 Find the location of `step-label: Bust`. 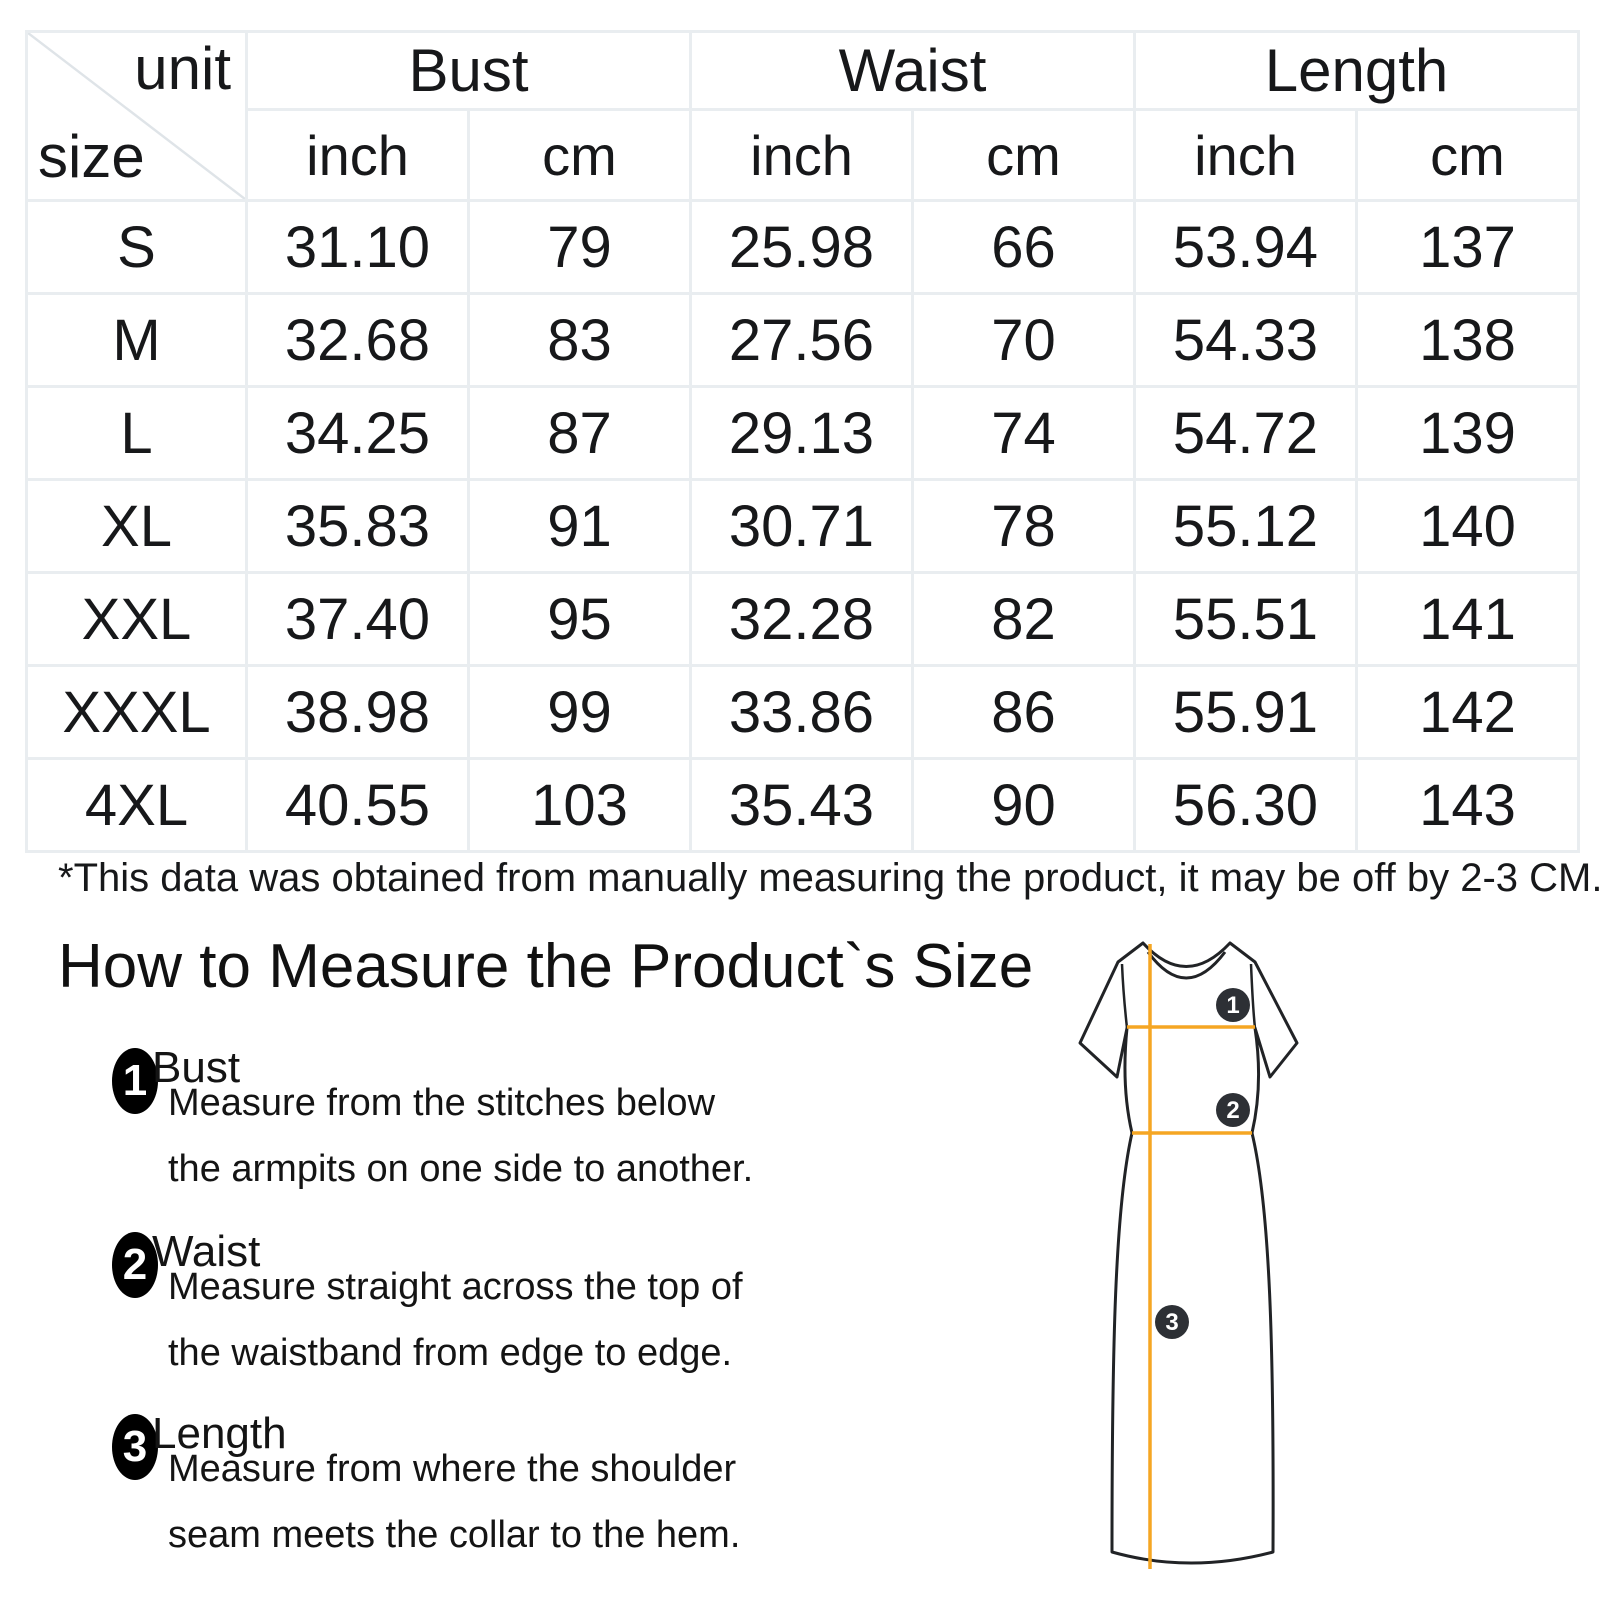

step-label: Bust is located at coordinates (196, 1067).